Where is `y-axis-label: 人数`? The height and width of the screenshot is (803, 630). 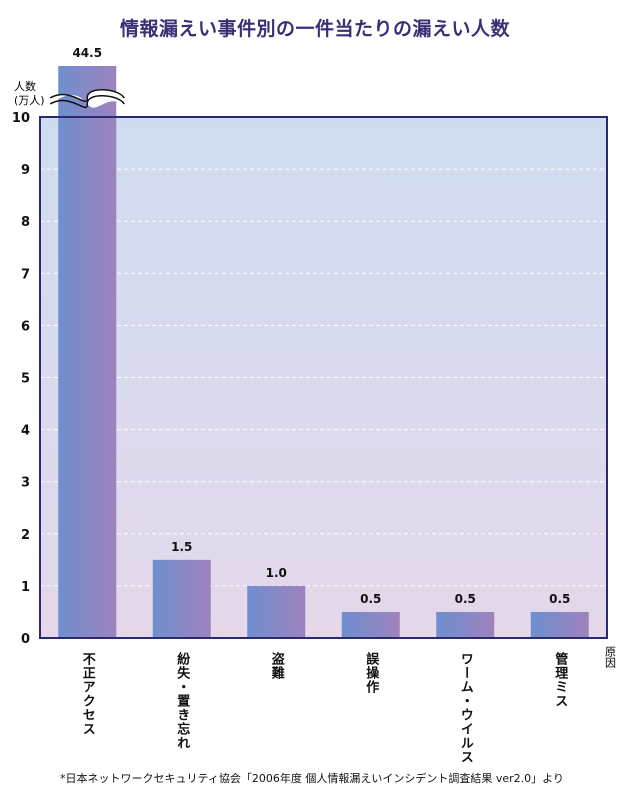 y-axis-label: 人数 is located at coordinates (25, 86).